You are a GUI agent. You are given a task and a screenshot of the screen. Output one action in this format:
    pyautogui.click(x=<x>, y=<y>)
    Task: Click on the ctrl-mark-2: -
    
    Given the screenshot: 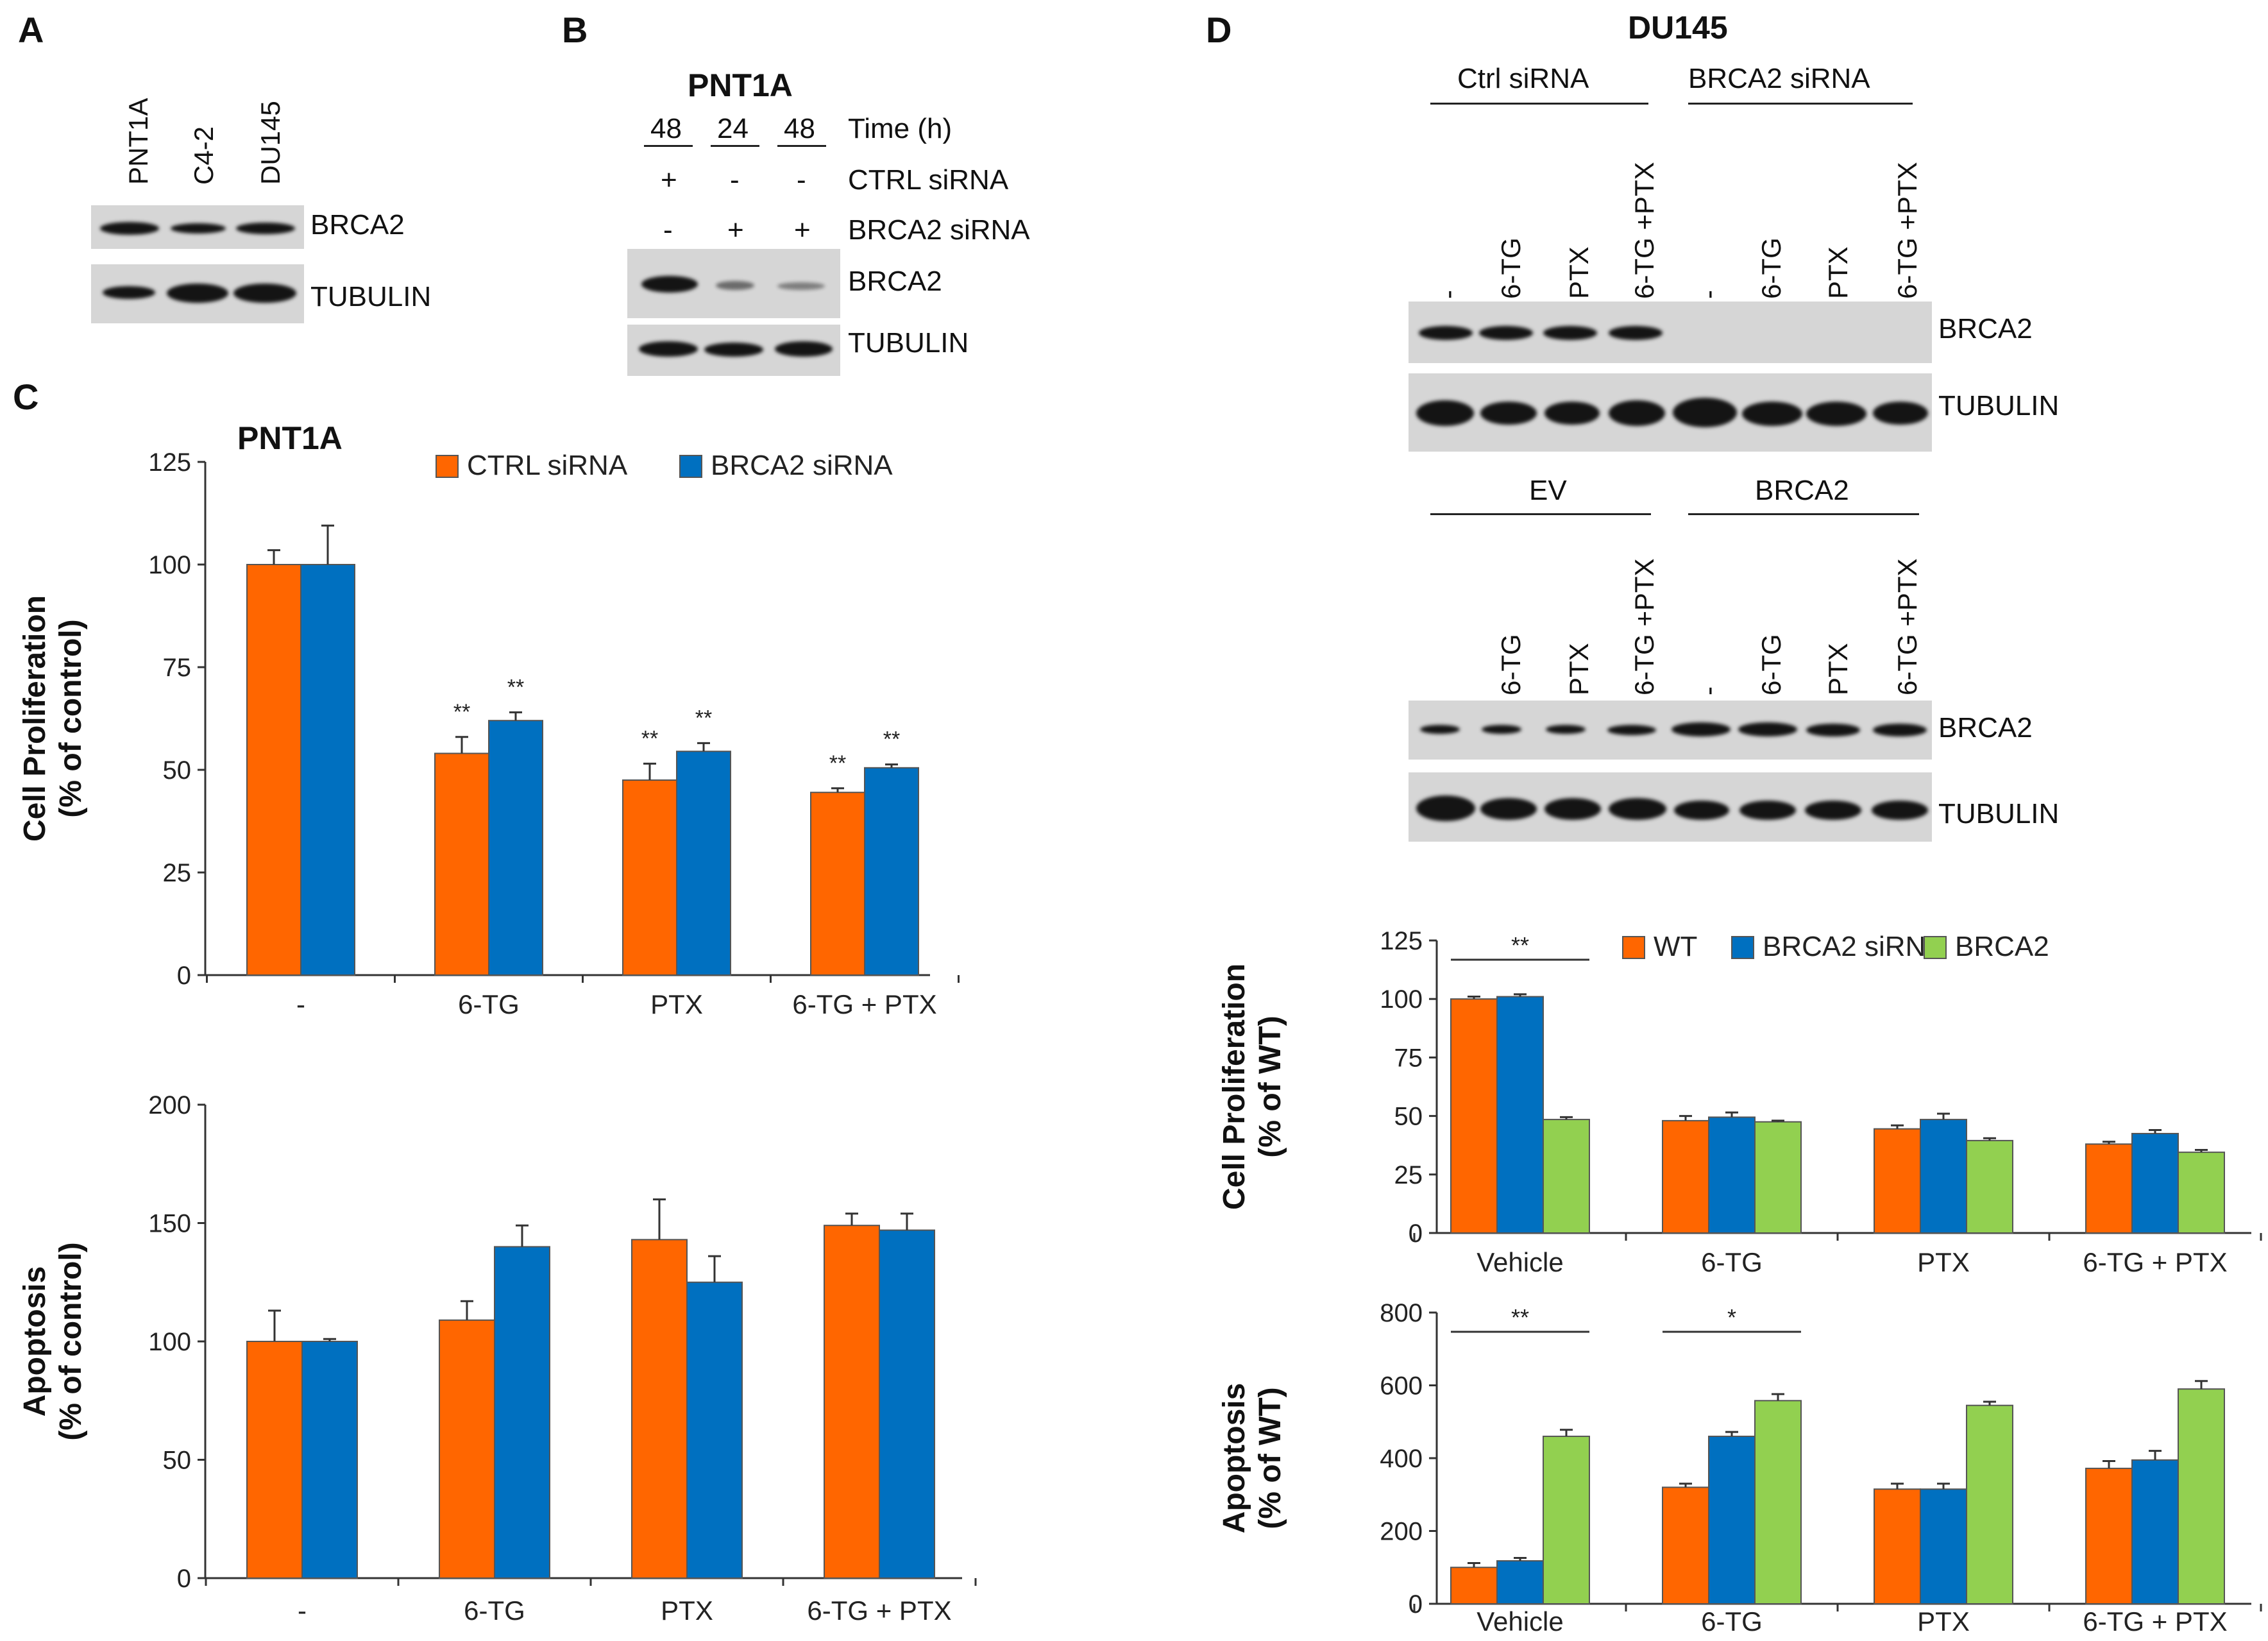 What is the action you would take?
    pyautogui.click(x=735, y=180)
    